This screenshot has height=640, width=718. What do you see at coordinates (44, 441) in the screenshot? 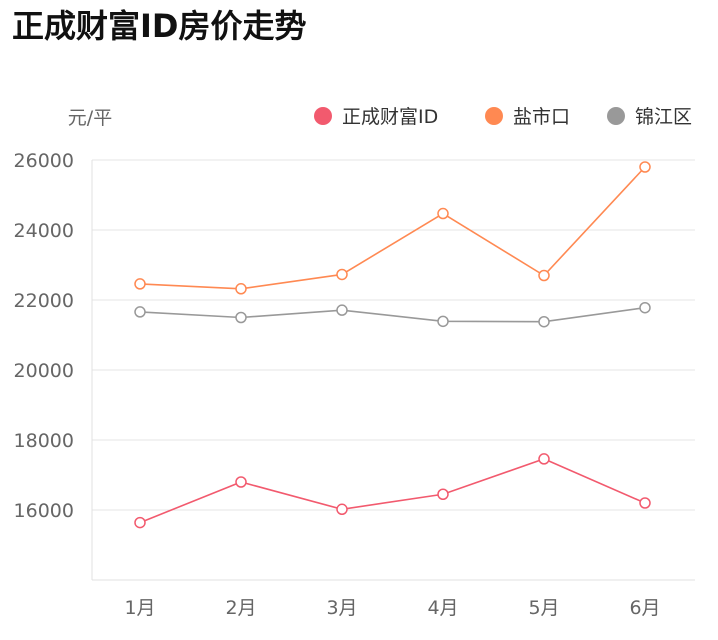
I see `y-tick-label: 18000` at bounding box center [44, 441].